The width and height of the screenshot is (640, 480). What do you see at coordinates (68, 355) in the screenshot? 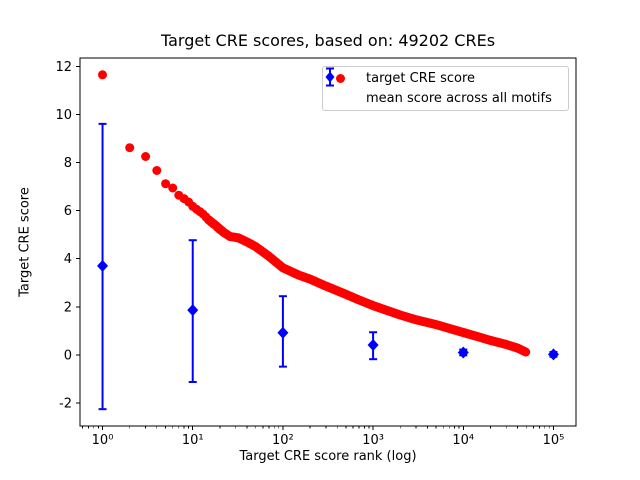
I see `y-tick-label: 0` at bounding box center [68, 355].